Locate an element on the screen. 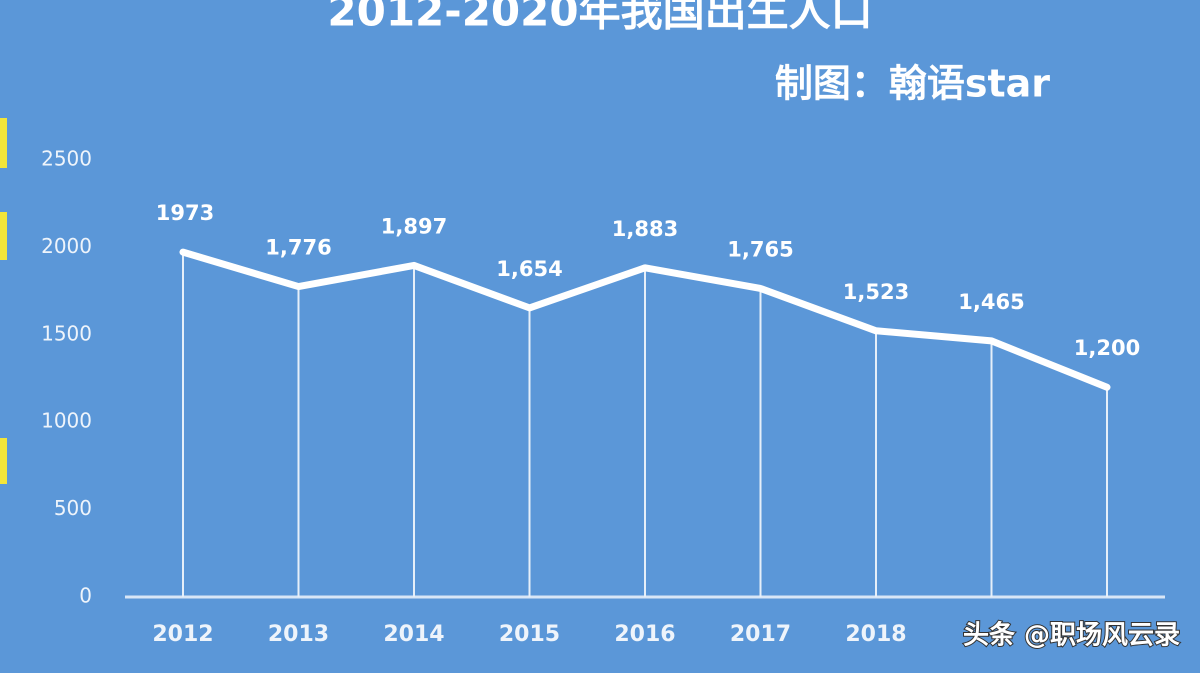 This screenshot has width=1200, height=673. x-tick-label: 2016 is located at coordinates (644, 634).